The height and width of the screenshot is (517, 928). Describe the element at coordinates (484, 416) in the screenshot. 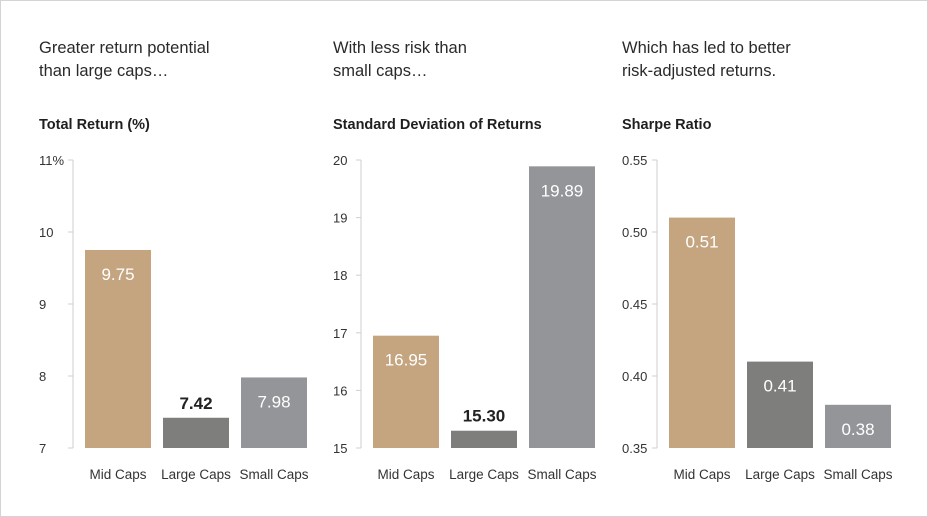

I see `value-label-large-caps: 15.30` at that location.